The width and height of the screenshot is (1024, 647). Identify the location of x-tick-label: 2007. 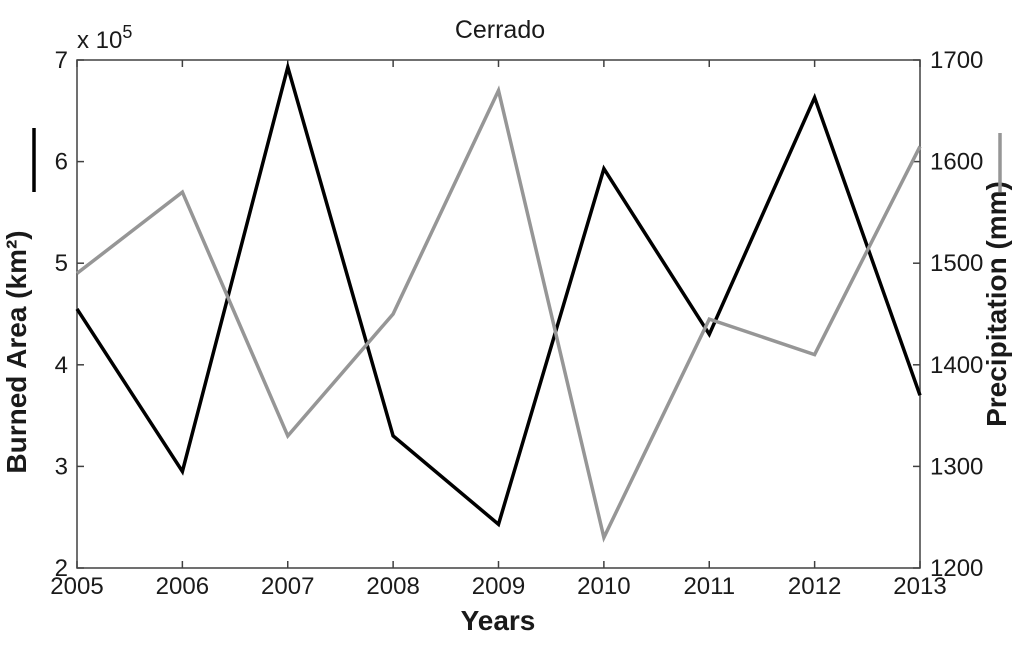
(287, 586).